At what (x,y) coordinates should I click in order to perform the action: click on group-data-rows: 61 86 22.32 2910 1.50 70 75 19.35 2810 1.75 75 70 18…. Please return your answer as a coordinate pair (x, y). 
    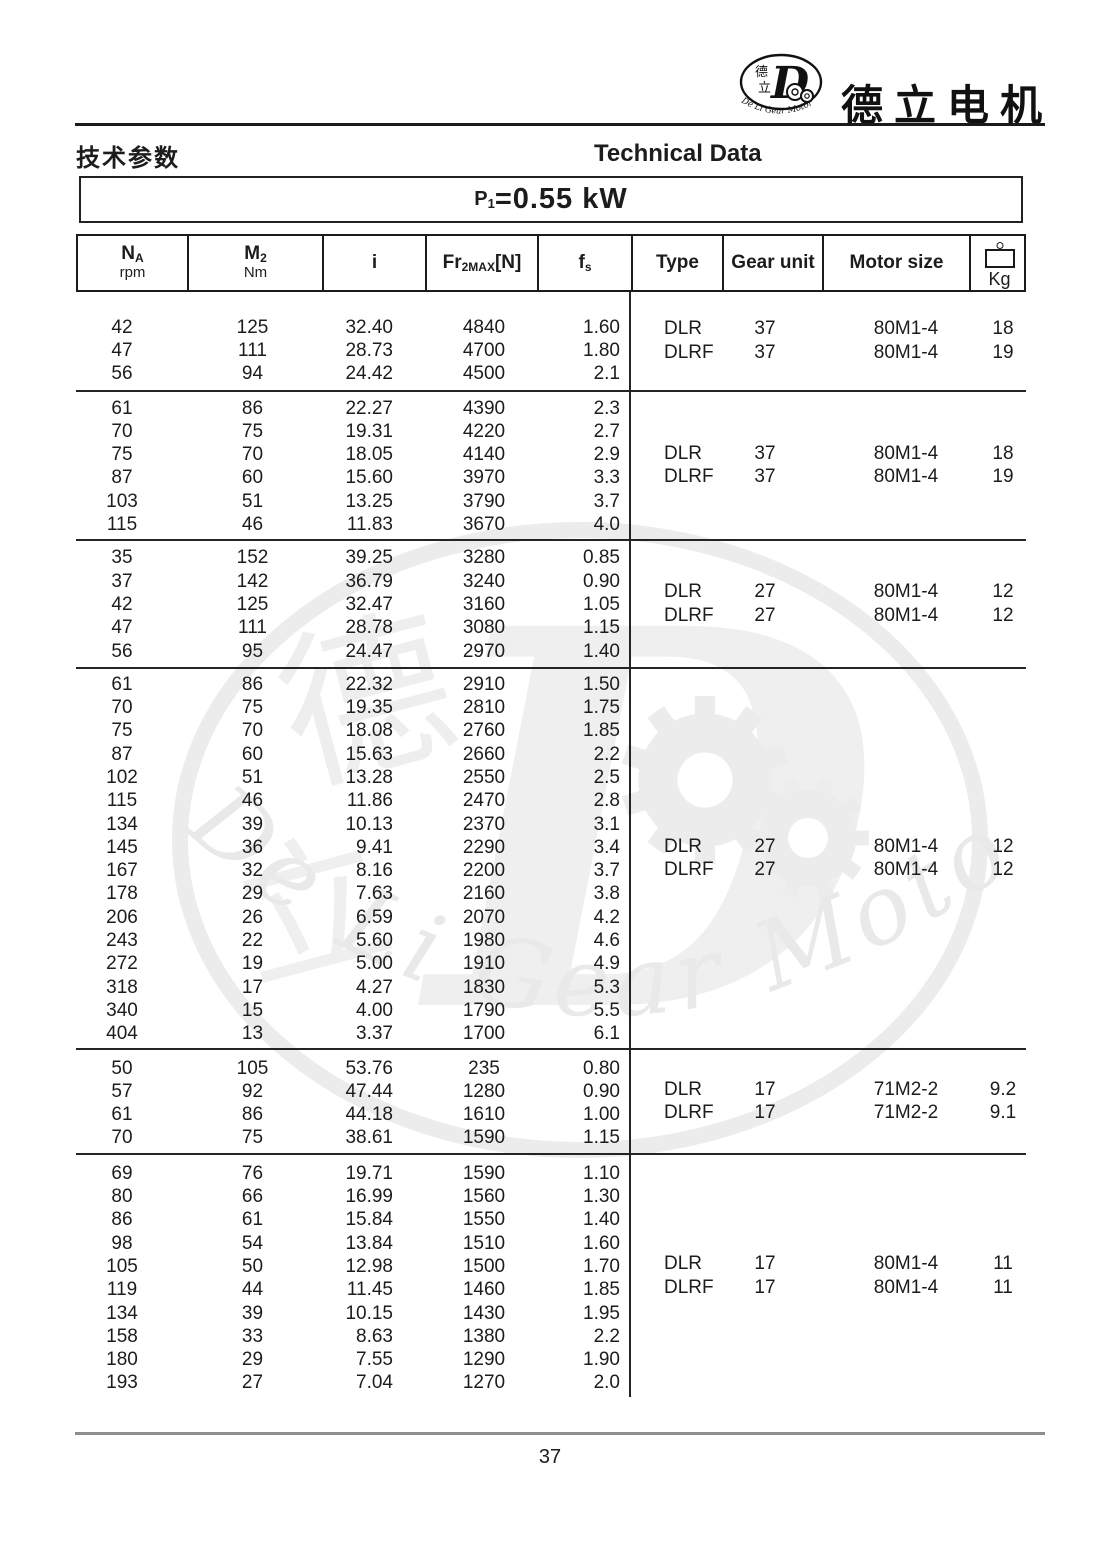
    Looking at the image, I should click on (352, 858).